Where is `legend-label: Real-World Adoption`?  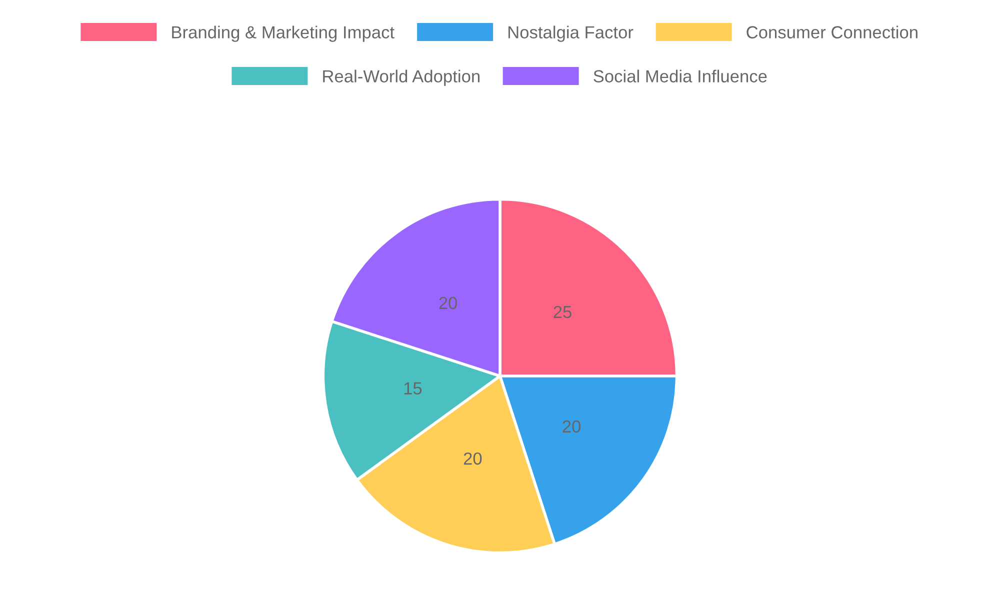 legend-label: Real-World Adoption is located at coordinates (401, 78).